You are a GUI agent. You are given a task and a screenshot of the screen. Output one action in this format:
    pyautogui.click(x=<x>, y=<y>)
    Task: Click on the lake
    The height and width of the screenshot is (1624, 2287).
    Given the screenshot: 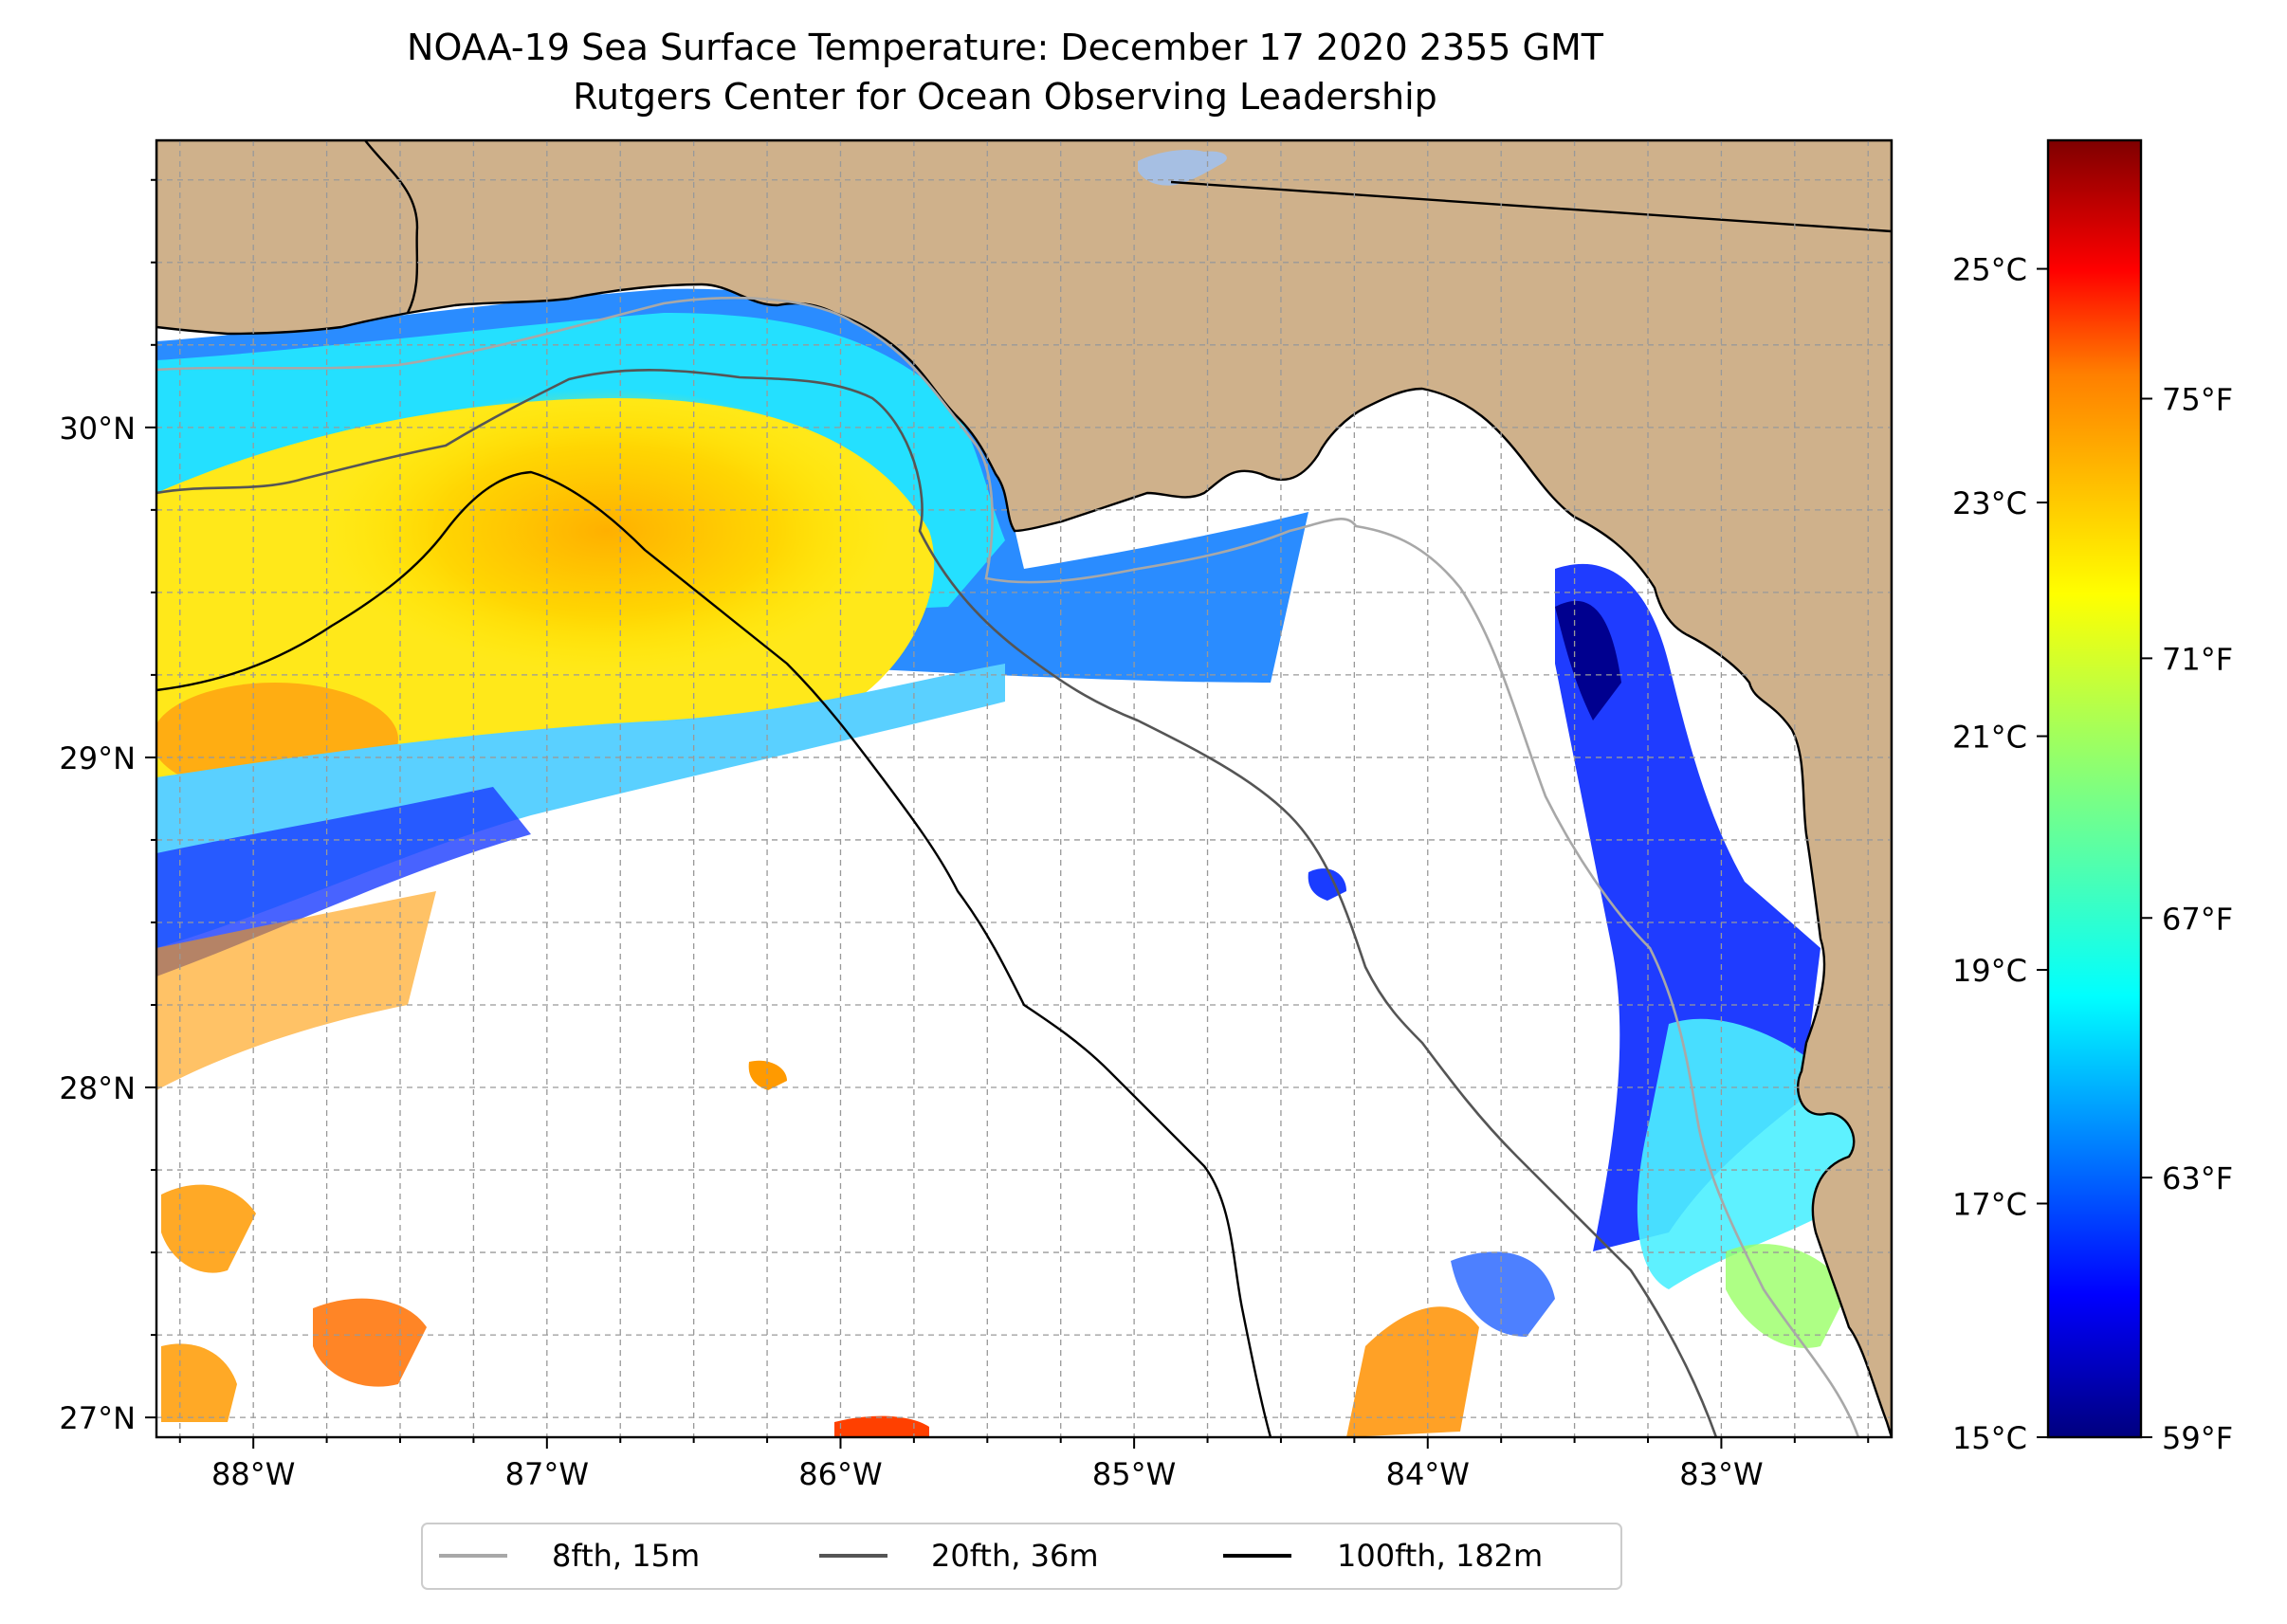 What is the action you would take?
    pyautogui.click(x=1182, y=168)
    